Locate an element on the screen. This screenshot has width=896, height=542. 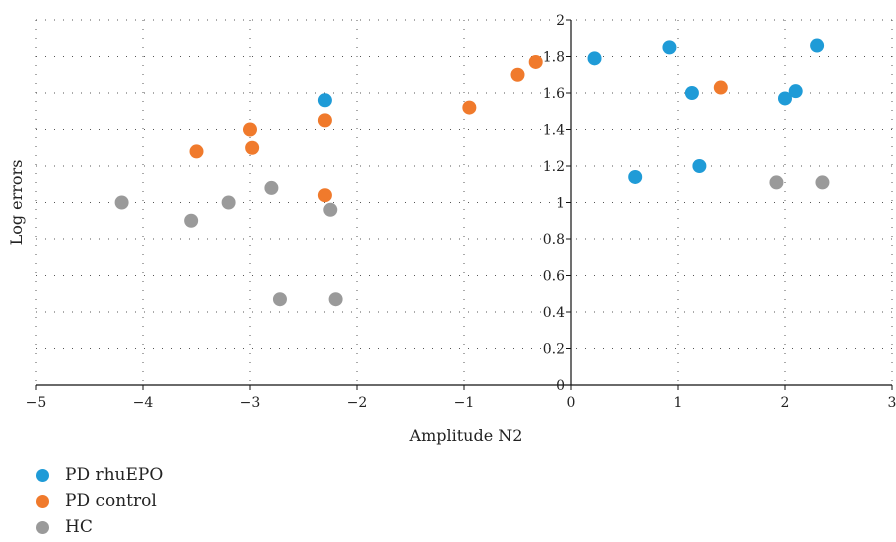
y-axis-label: Log errors is located at coordinates (16, 203).